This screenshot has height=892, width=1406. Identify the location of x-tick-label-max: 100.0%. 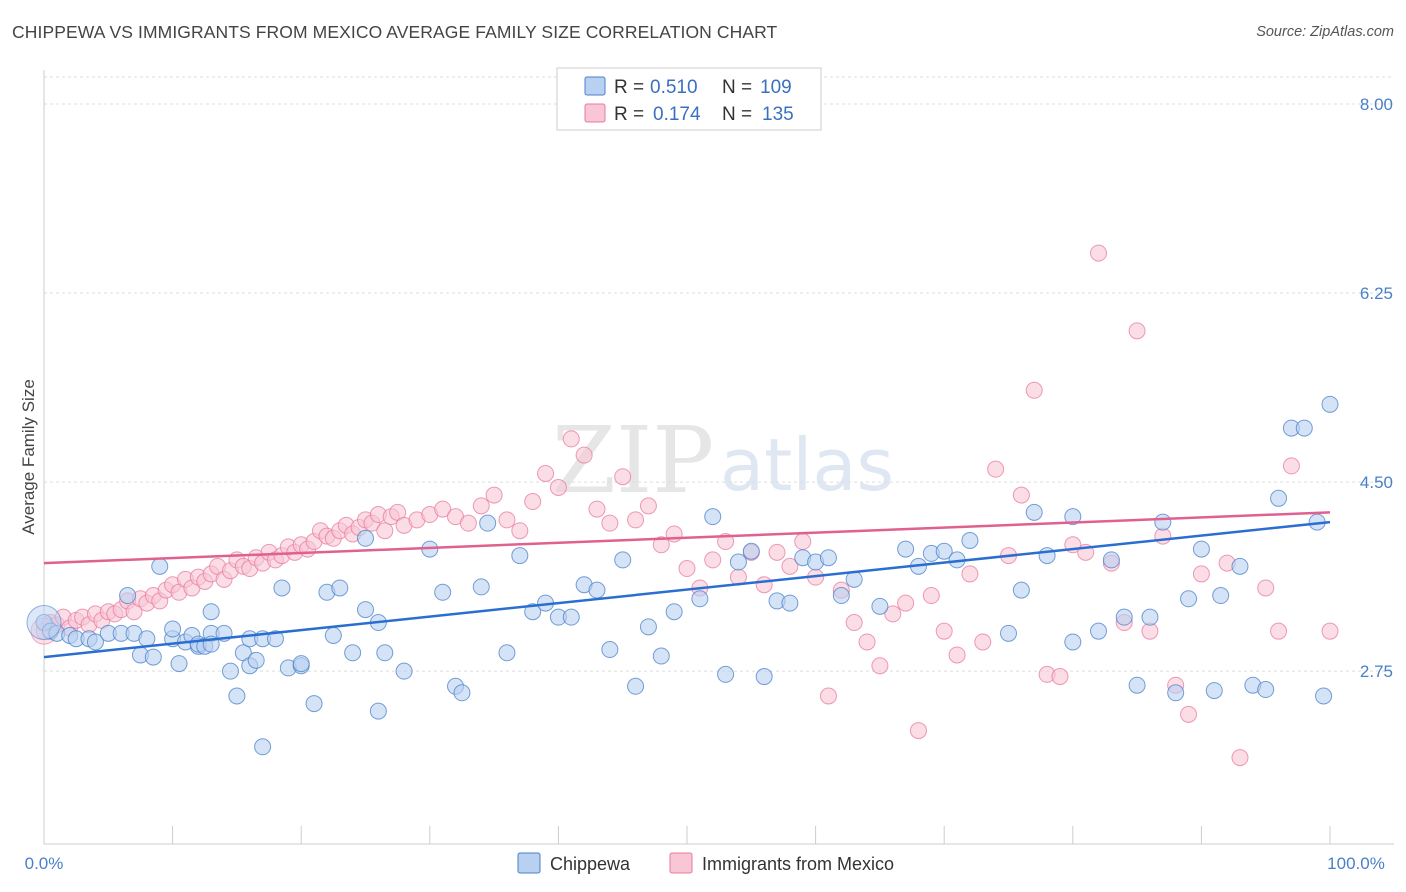
(1356, 863).